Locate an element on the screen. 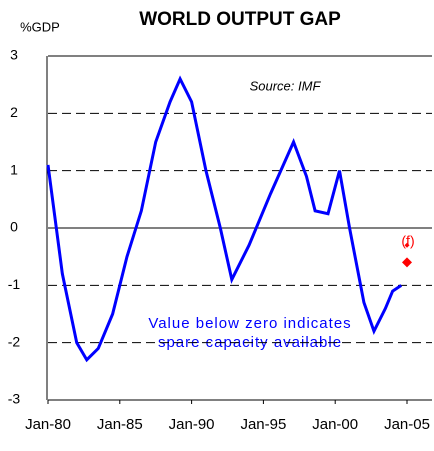 The height and width of the screenshot is (451, 434). y-tick-label: 3 is located at coordinates (14, 55).